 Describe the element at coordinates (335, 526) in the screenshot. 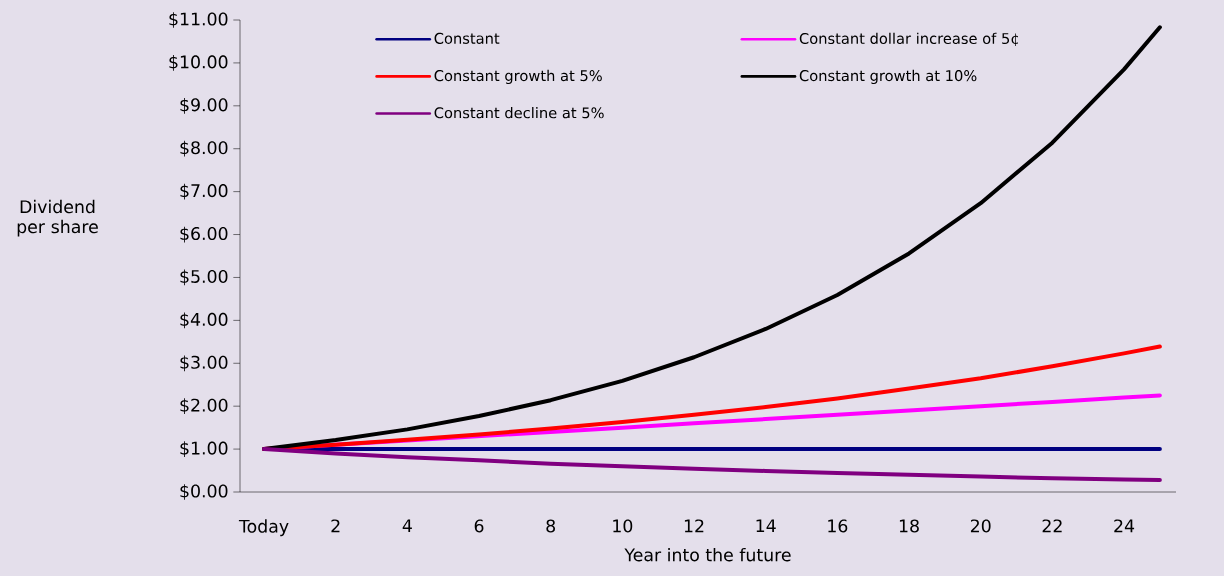

I see `x-tick-label: 2` at that location.